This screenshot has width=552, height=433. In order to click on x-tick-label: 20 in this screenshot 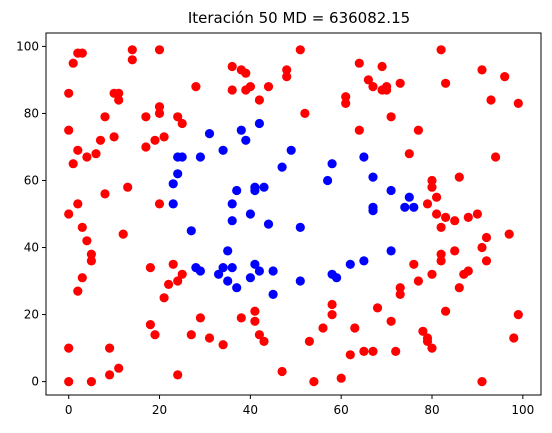, I will do `click(159, 410)`.